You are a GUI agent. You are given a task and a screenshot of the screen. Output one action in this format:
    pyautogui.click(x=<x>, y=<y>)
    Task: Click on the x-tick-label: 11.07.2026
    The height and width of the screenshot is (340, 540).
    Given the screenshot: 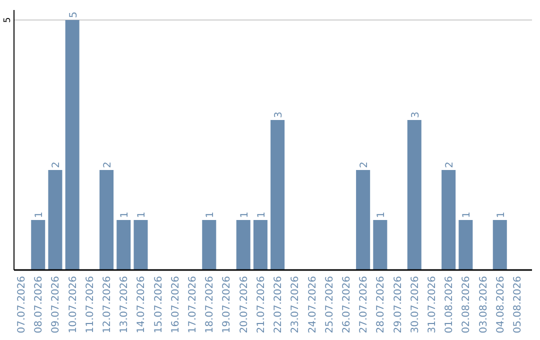 What is the action you would take?
    pyautogui.click(x=90, y=305)
    